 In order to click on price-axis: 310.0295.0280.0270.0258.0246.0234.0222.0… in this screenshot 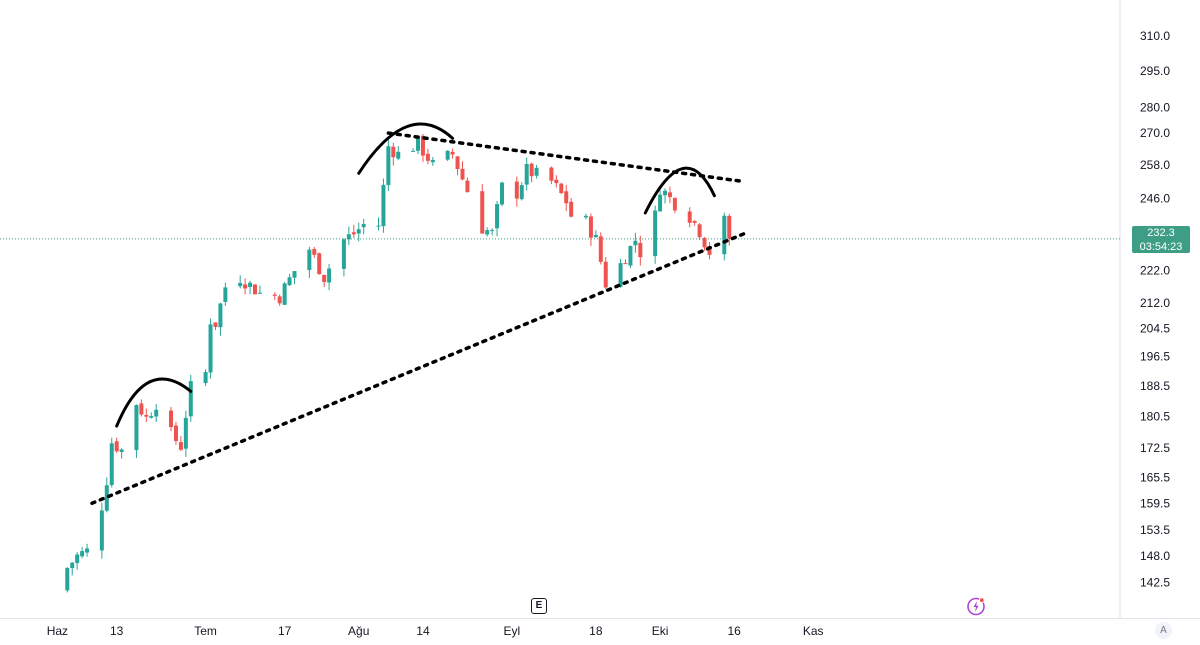, I will do `click(1155, 309)`.